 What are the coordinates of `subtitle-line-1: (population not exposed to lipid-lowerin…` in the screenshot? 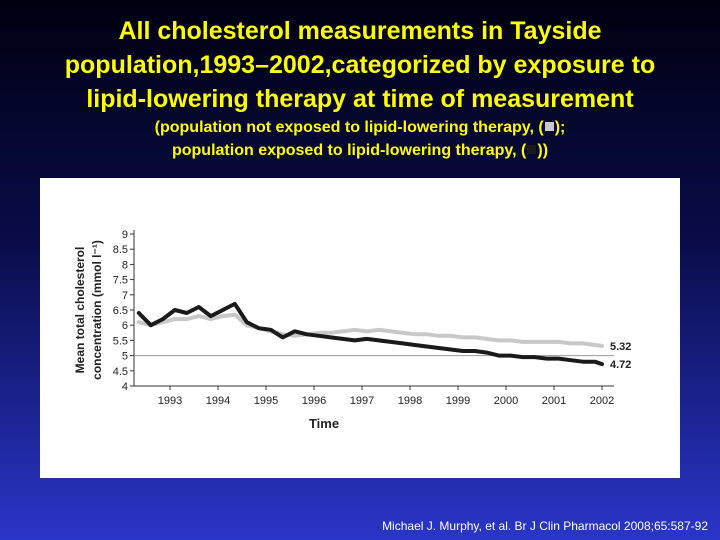 It's located at (360, 127).